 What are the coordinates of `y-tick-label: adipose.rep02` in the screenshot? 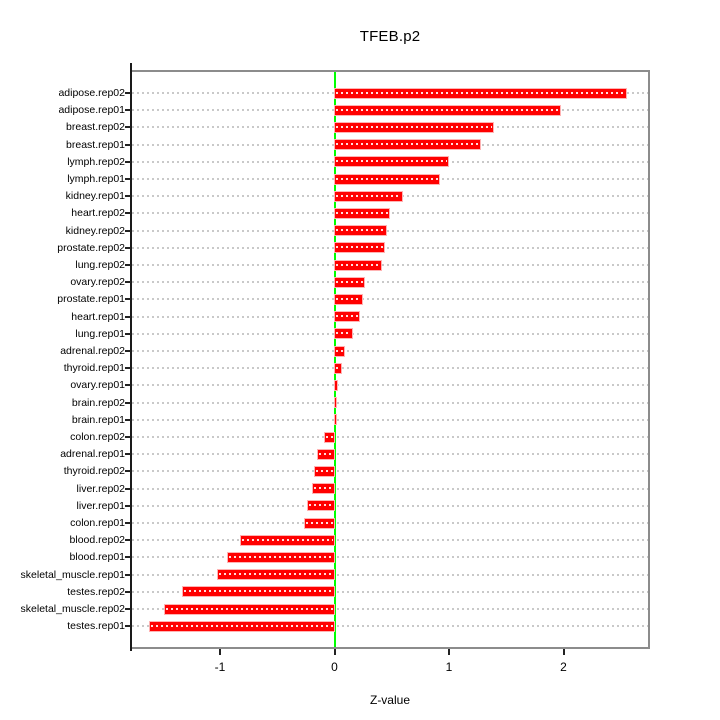 It's located at (91, 93).